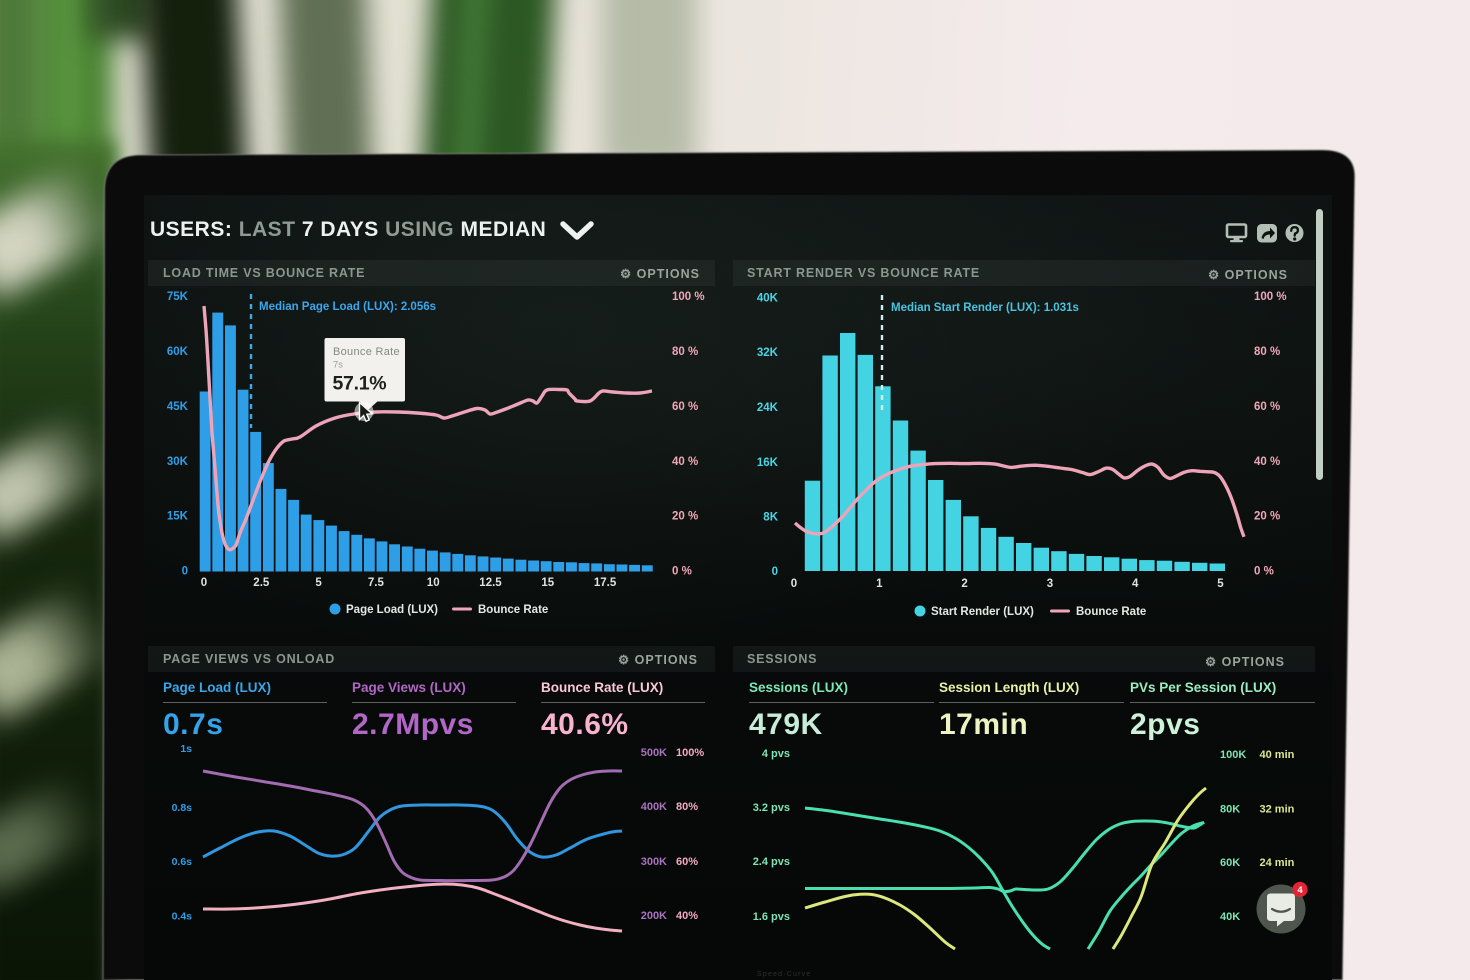 This screenshot has width=1470, height=980. Describe the element at coordinates (261, 583) in the screenshot. I see `svg-text: 2.5` at that location.